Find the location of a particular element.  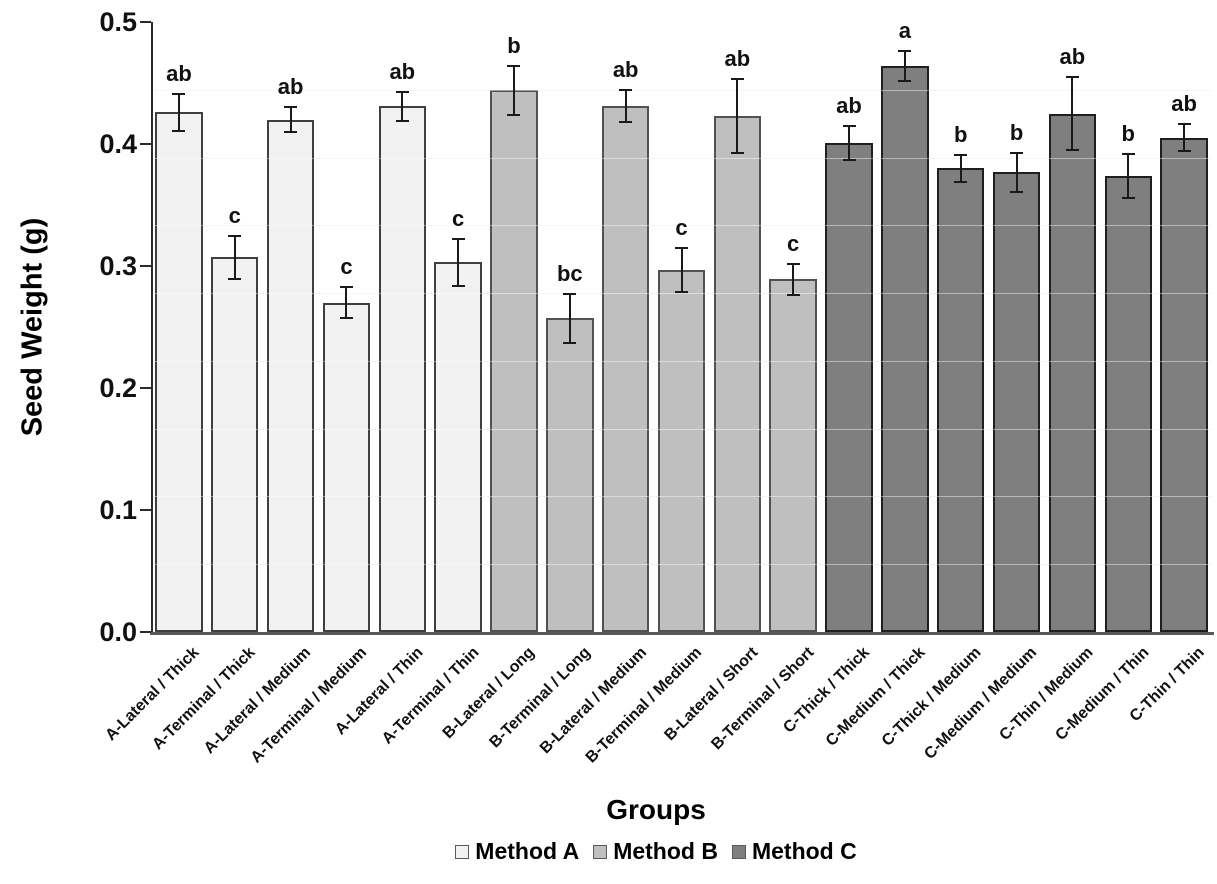

significance-letter: a is located at coordinates (904, 31).